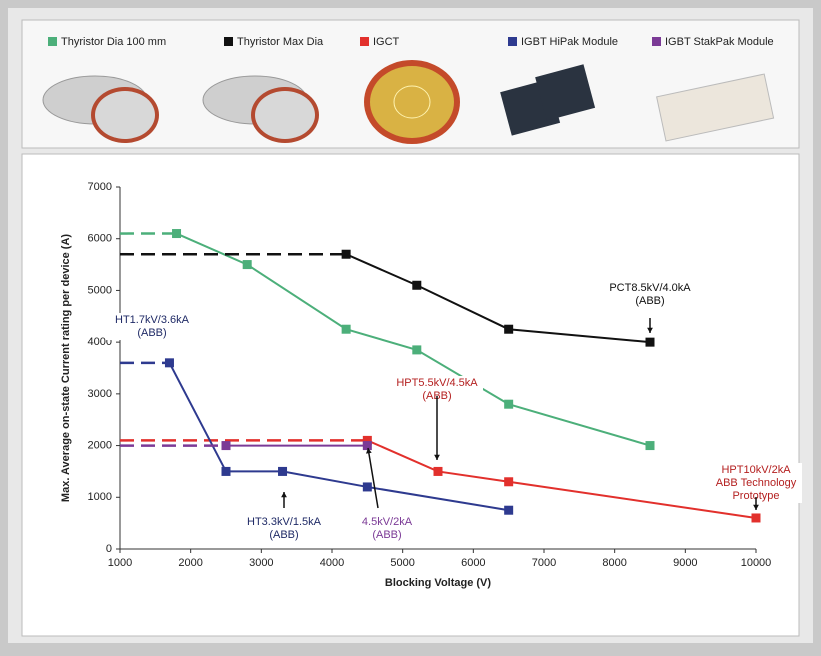  I want to click on annotation: HT3.3kV/1.5kA, so click(284, 522).